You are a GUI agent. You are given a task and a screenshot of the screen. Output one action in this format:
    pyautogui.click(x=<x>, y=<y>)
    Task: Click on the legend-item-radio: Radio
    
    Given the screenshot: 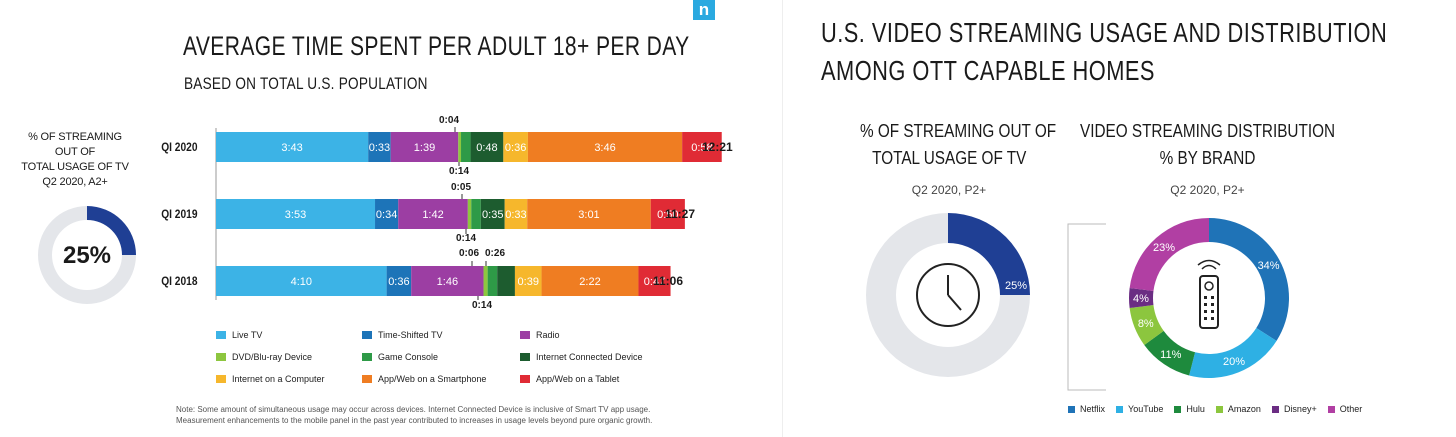 What is the action you would take?
    pyautogui.click(x=540, y=335)
    